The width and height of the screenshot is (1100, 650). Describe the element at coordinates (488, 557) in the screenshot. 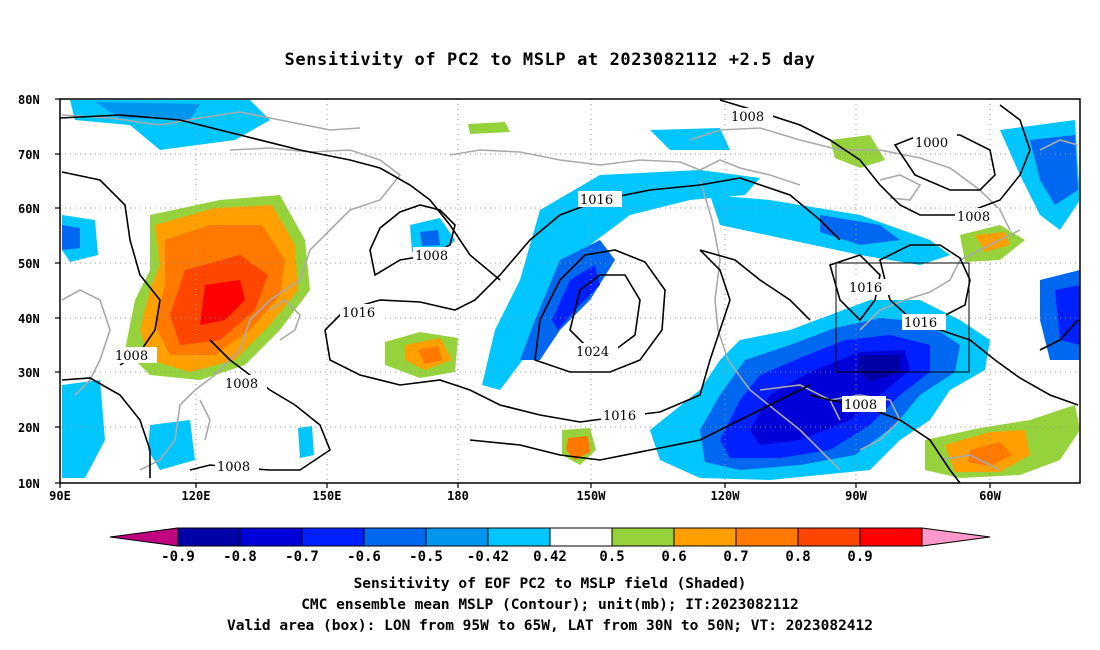

I see `colorbar-tick-label: -0.42` at that location.